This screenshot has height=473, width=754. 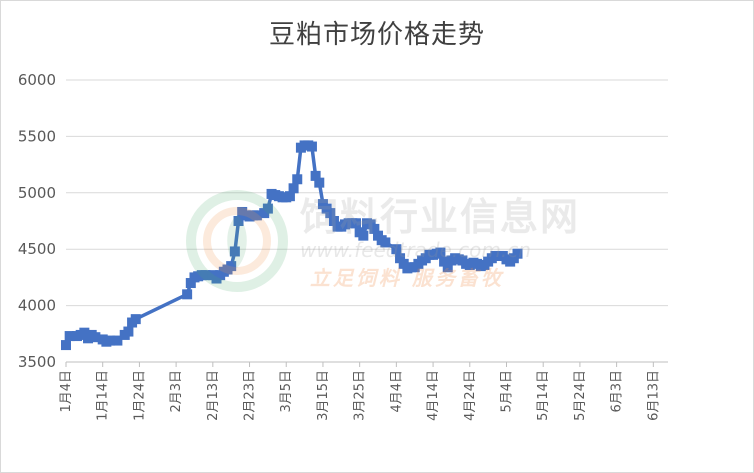 I want to click on watermark-slogan: 立足饲料 服务畜牧, so click(x=407, y=278).